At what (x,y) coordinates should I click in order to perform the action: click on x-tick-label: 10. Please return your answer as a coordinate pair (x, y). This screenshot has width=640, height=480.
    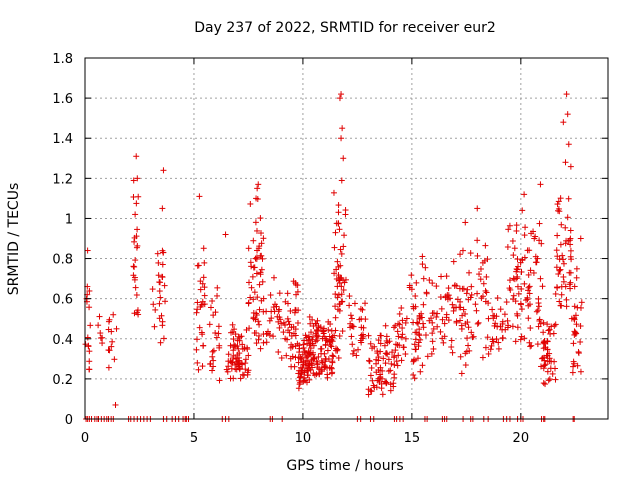
    Looking at the image, I should click on (303, 438).